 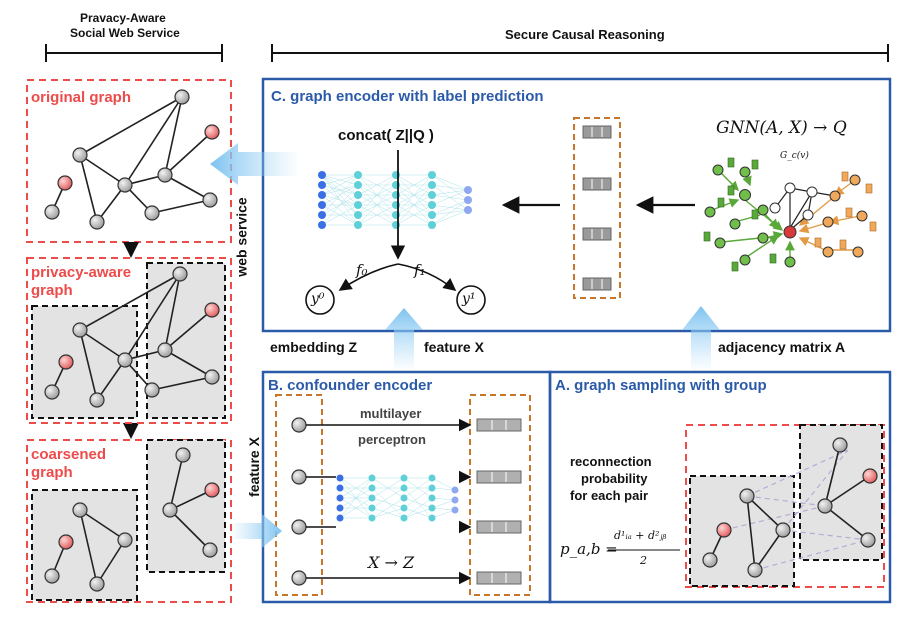 I want to click on embedding-z-column, so click(x=500, y=495).